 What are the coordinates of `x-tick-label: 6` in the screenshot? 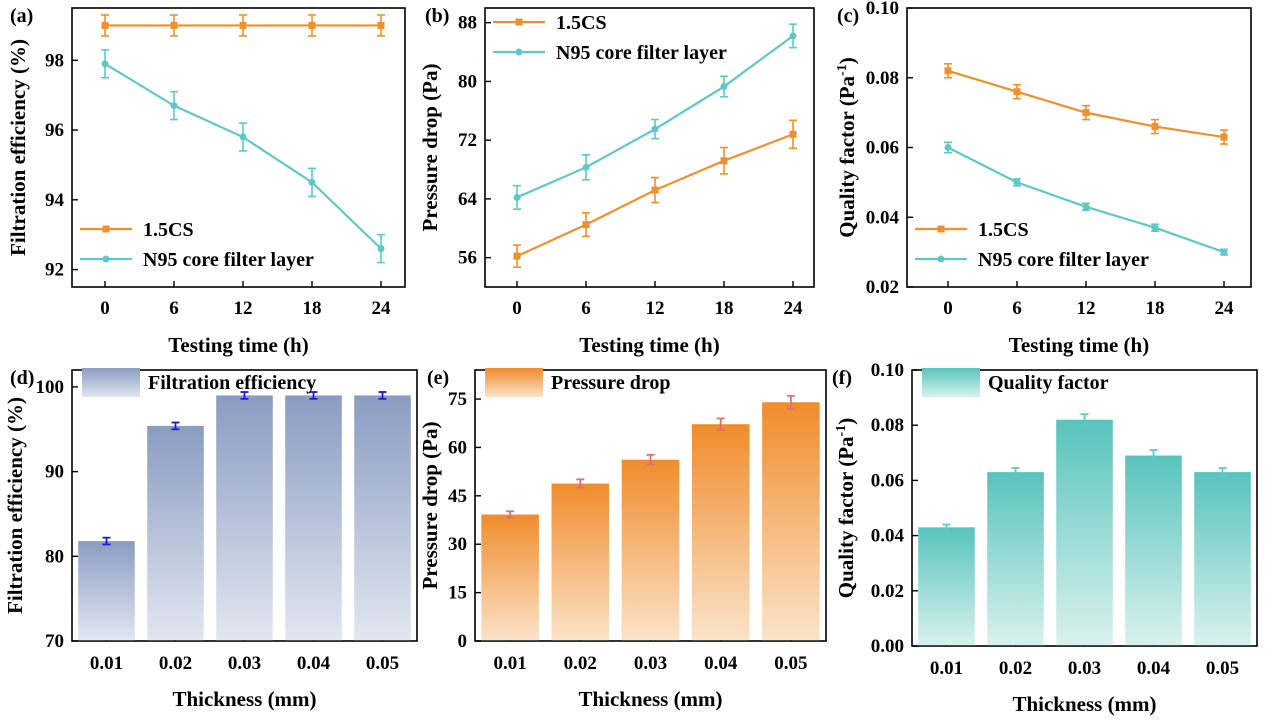 It's located at (586, 308).